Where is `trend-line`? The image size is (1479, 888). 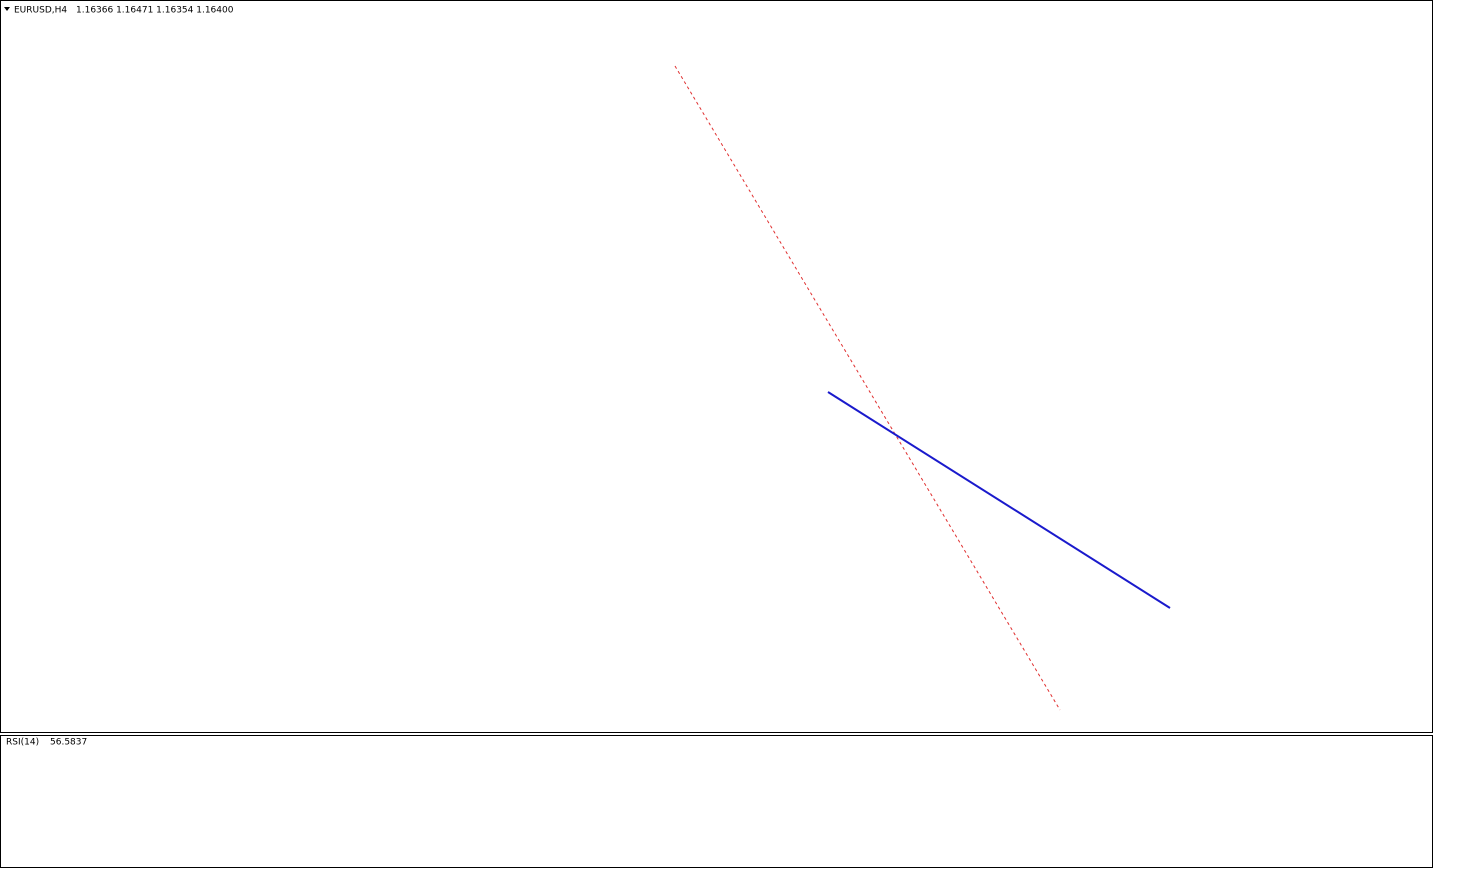 trend-line is located at coordinates (999, 500).